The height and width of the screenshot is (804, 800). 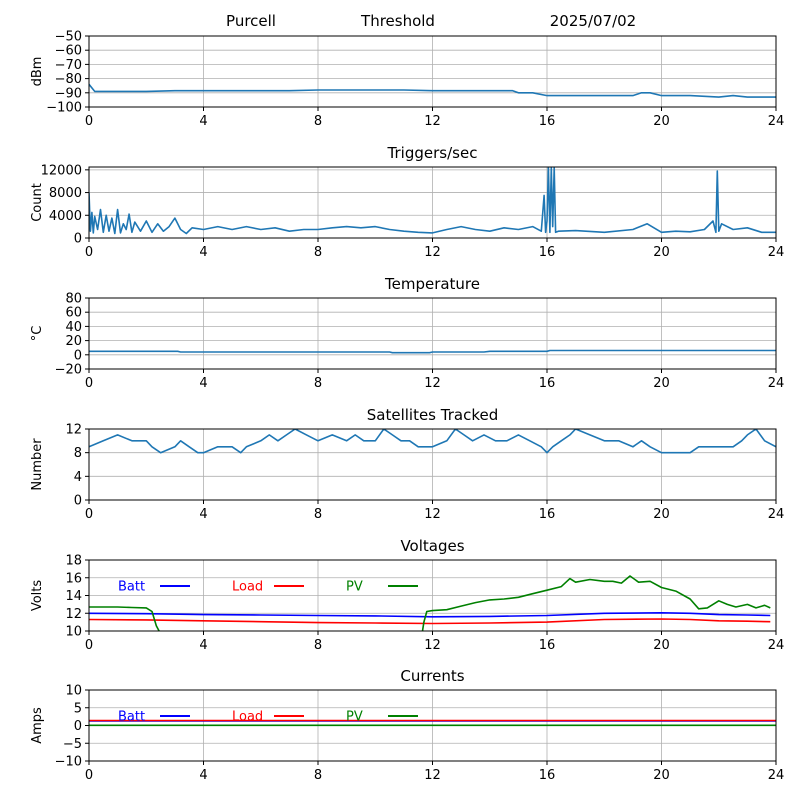 What do you see at coordinates (247, 587) in the screenshot?
I see `legend-label-load: Load` at bounding box center [247, 587].